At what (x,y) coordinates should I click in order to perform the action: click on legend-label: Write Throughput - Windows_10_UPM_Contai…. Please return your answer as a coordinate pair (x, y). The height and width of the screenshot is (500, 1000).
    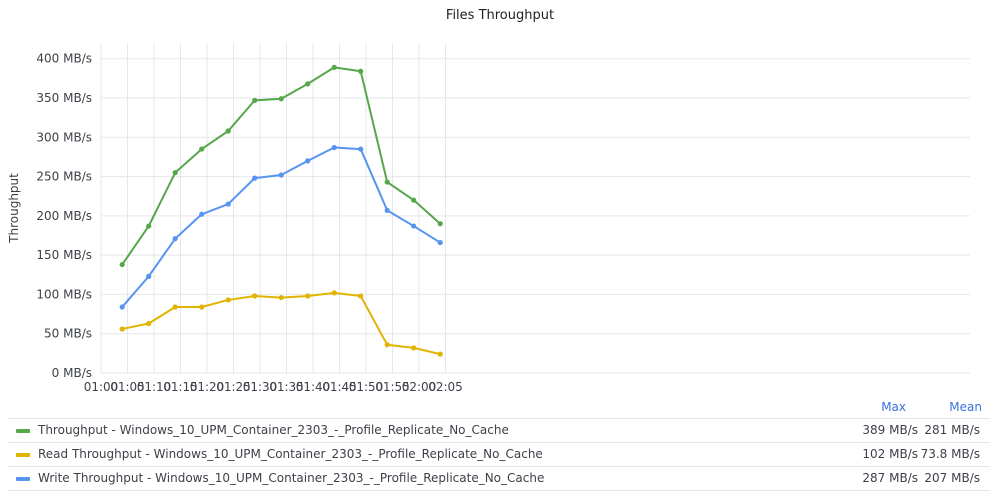
    Looking at the image, I should click on (291, 478).